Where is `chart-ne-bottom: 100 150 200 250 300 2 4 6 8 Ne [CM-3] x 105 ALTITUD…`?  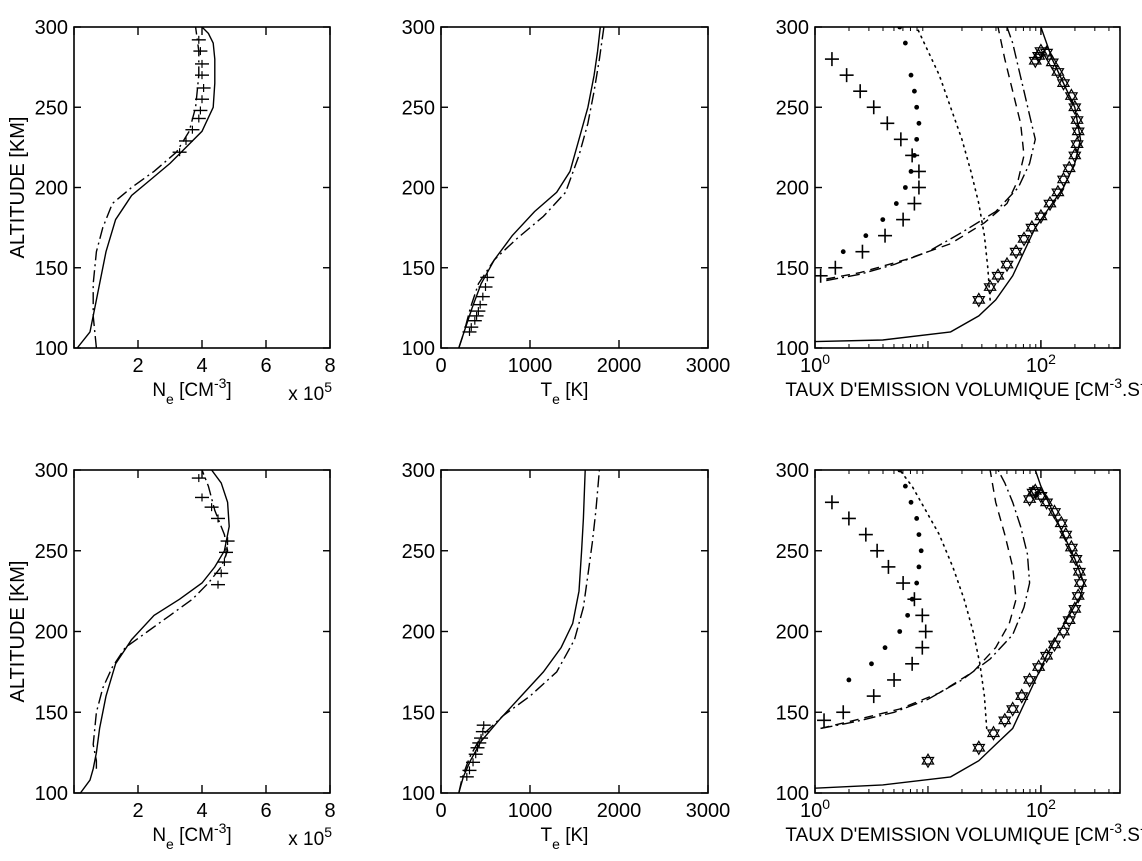
chart-ne-bottom: 100 150 200 250 300 2 4 6 8 Ne [CM-3] x 105 ALTITUD… is located at coordinates (171, 656).